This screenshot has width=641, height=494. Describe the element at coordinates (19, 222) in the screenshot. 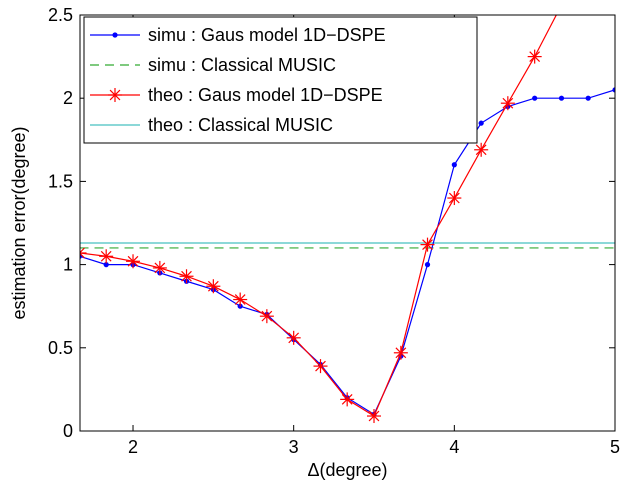

I see `y-axis-label: estimation error(degree)` at that location.